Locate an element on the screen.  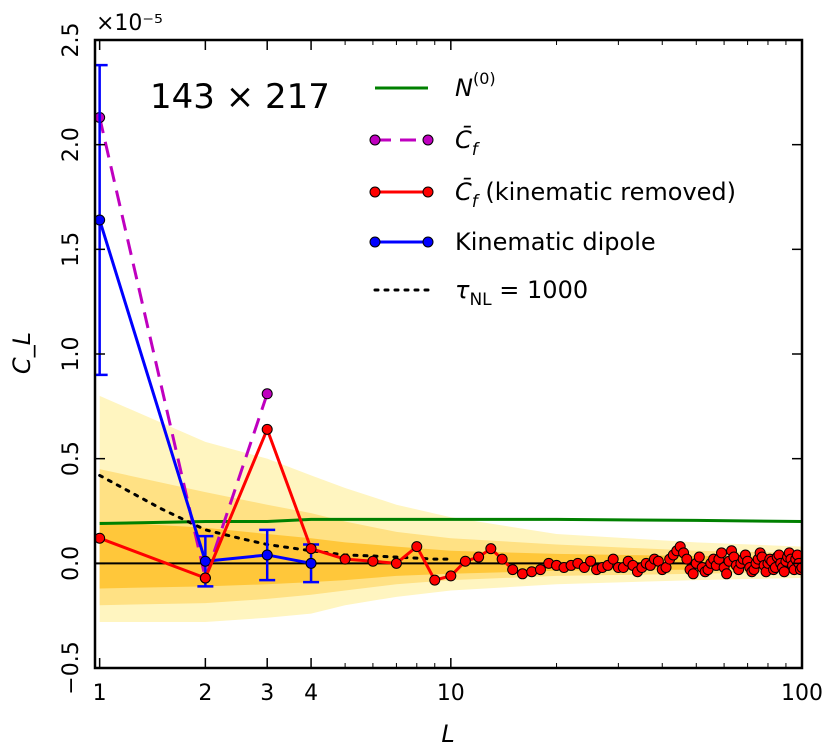
legend-label: C̄f is located at coordinates (468, 142).